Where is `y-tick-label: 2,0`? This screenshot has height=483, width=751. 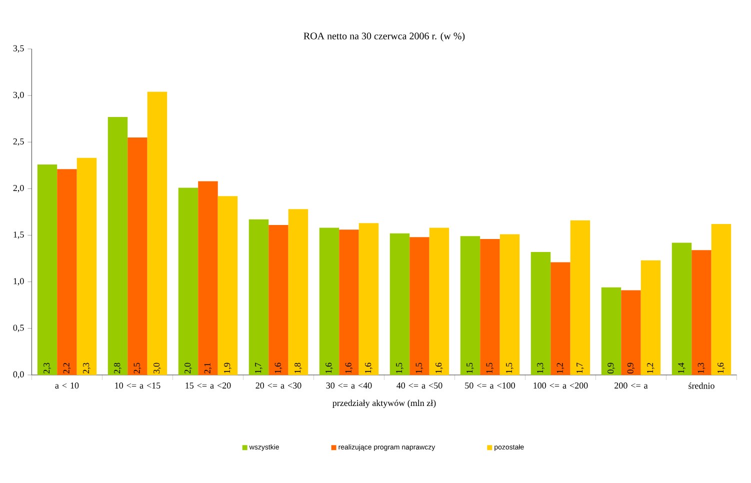
y-tick-label: 2,0 is located at coordinates (18, 188).